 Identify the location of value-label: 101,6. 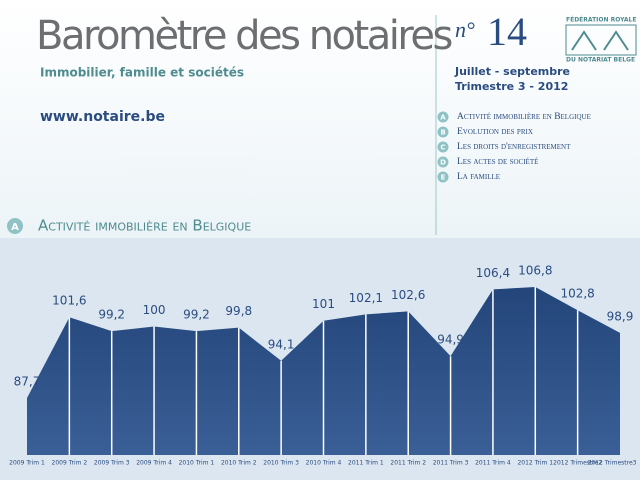
(69, 301).